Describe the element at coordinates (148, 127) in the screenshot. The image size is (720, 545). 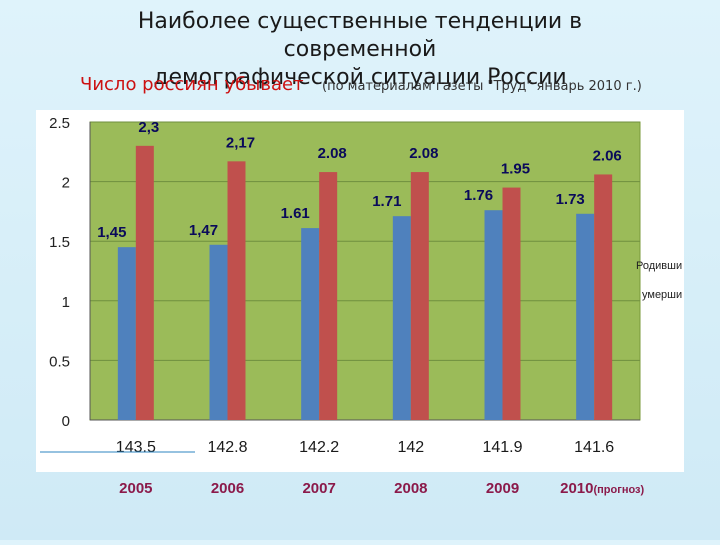
I see `data-label-death: 2,3` at that location.